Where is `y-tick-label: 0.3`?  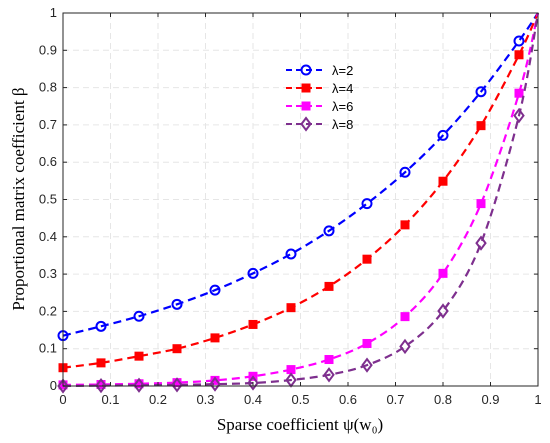
y-tick-label: 0.3 is located at coordinates (48, 273).